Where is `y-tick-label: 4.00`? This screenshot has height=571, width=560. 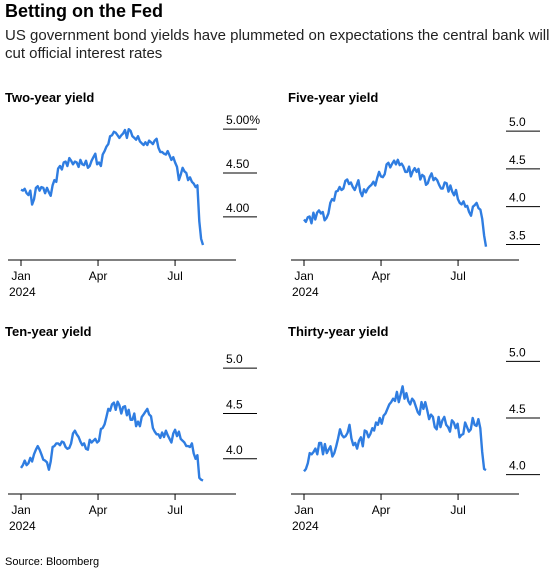 y-tick-label: 4.00 is located at coordinates (238, 208).